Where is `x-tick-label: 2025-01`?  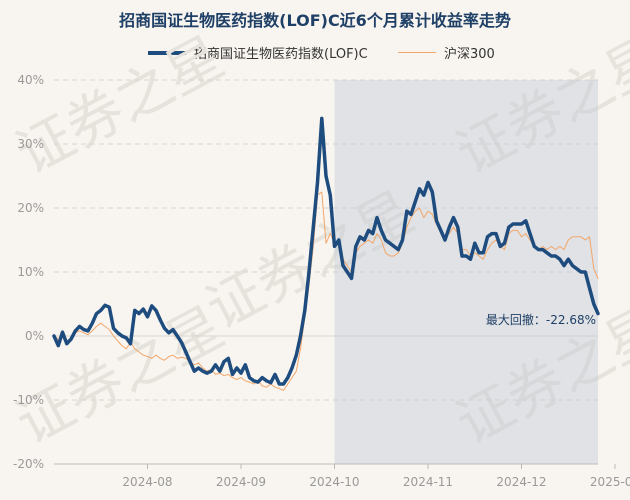 x-tick-label: 2025-01 is located at coordinates (610, 482).